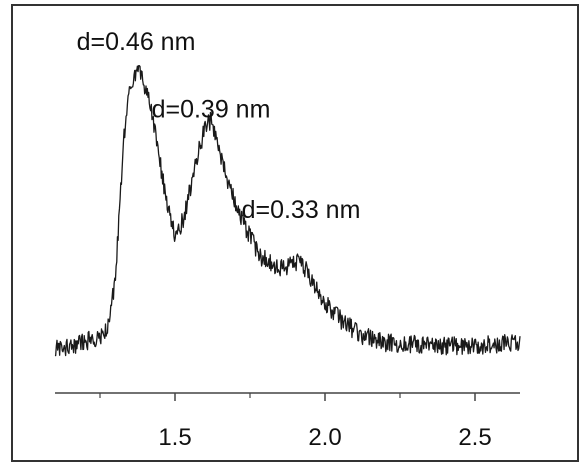 The height and width of the screenshot is (474, 587). Describe the element at coordinates (324, 437) in the screenshot. I see `x-tick-label: 2.0` at that location.